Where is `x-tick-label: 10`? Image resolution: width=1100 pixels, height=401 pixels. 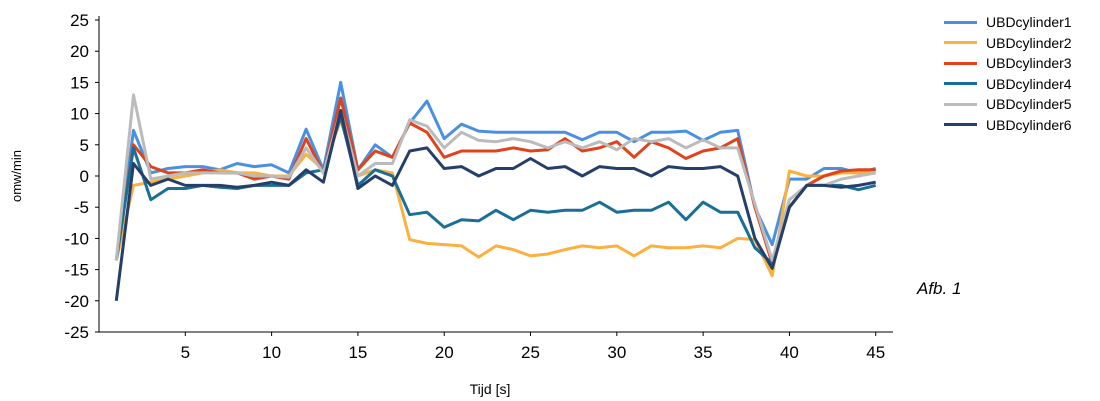
x-tick-label: 10 is located at coordinates (271, 352).